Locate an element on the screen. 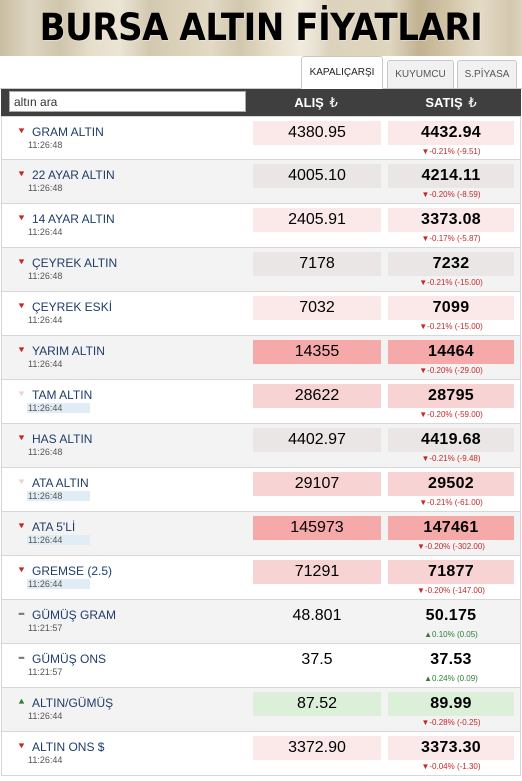  row-name: ALTIN ONS $ is located at coordinates (68, 747).